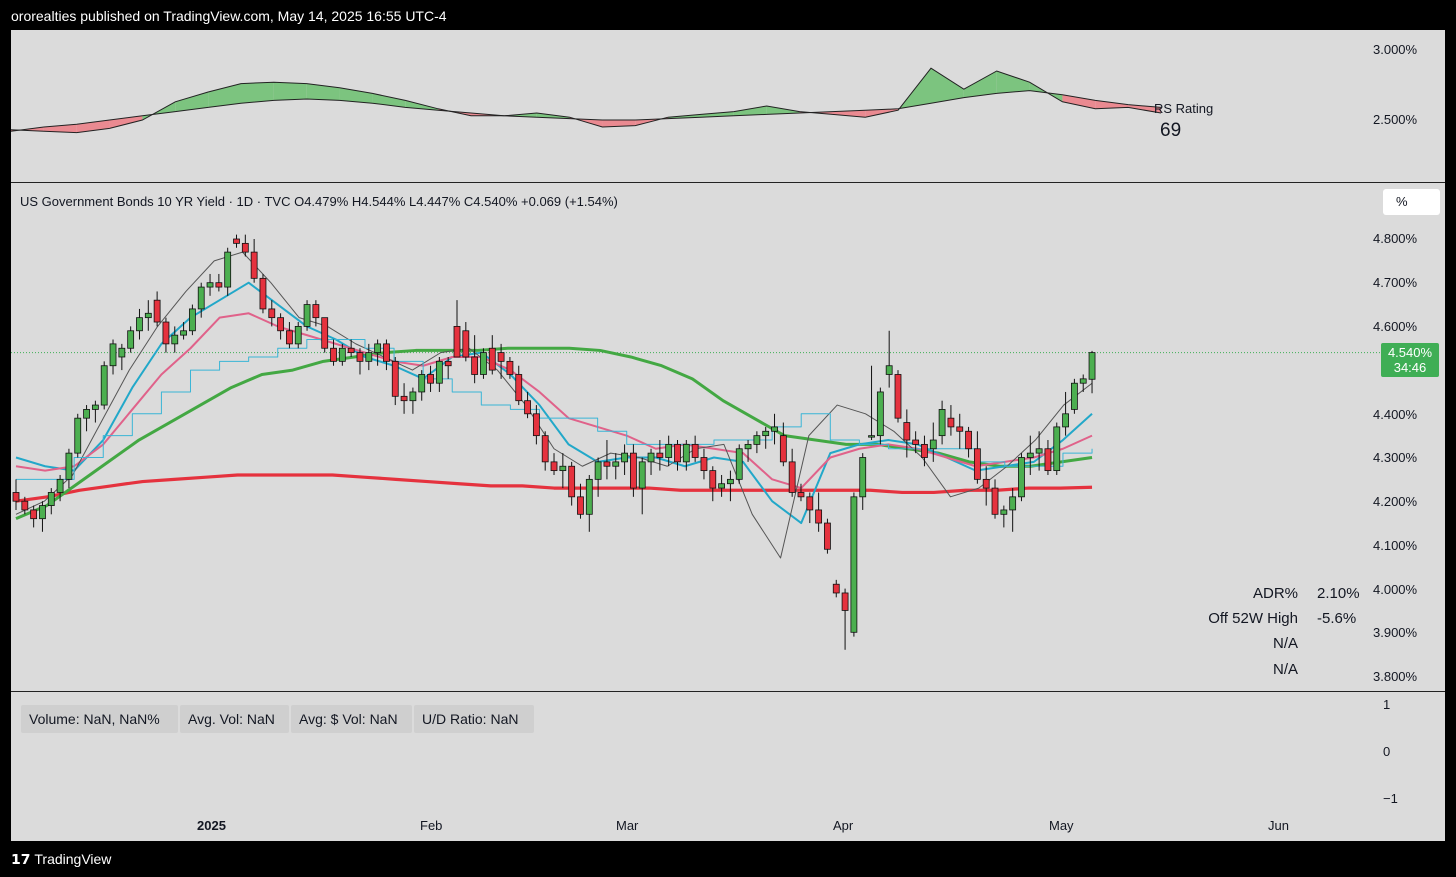 The image size is (1456, 877). Describe the element at coordinates (431, 825) in the screenshot. I see `x-label-feb: Feb` at that location.